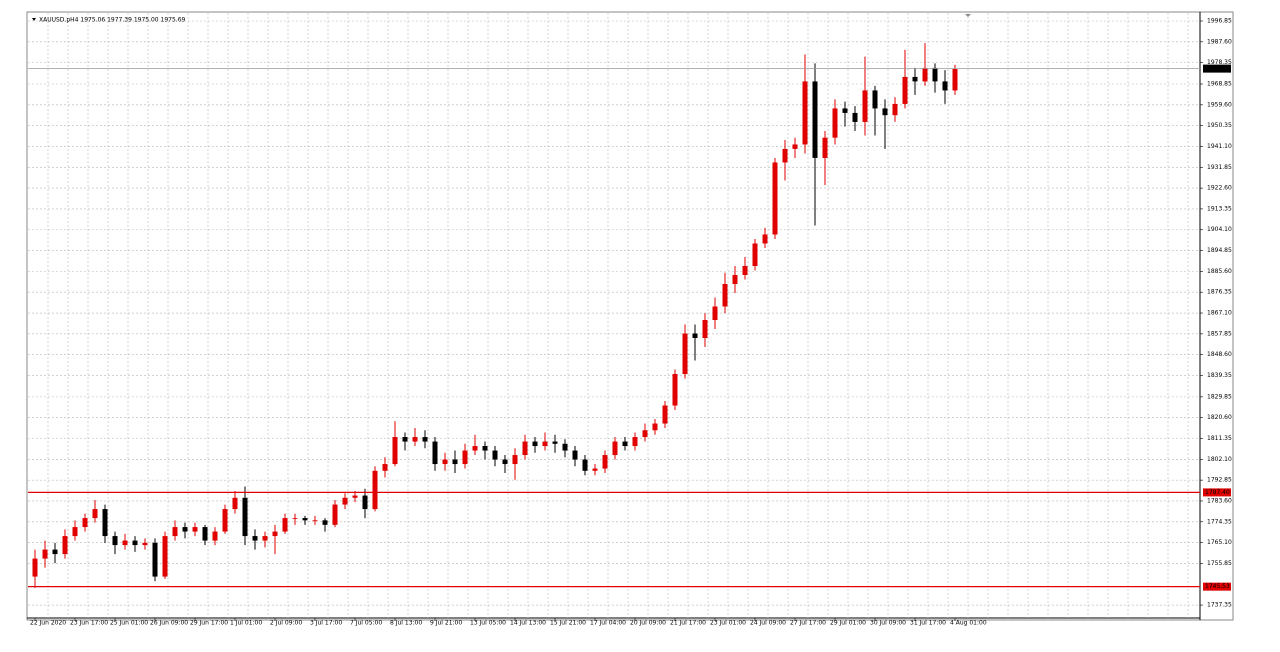 This screenshot has height=652, width=1280. I want to click on y-tick-label: 1996.85, so click(1219, 20).